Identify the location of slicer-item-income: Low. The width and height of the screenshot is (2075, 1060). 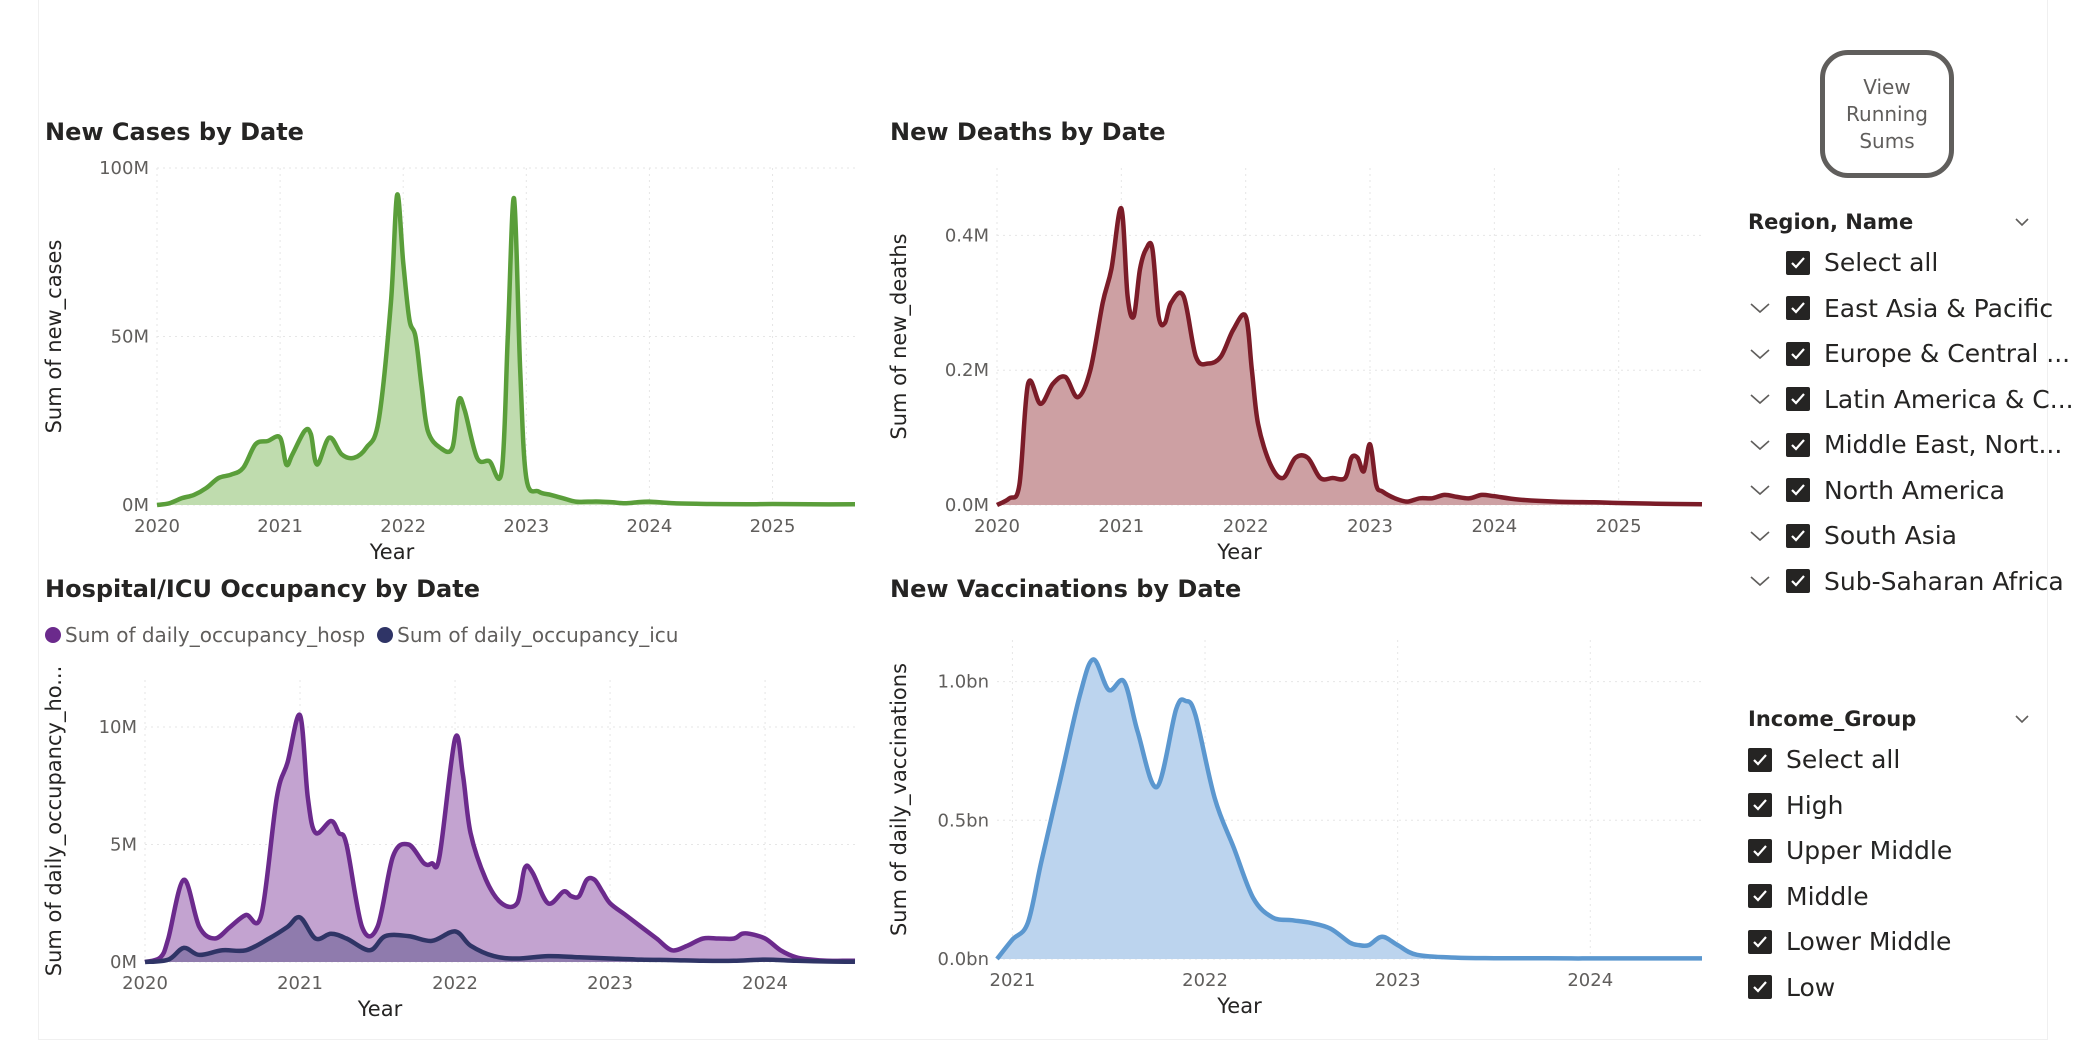
(1893, 988).